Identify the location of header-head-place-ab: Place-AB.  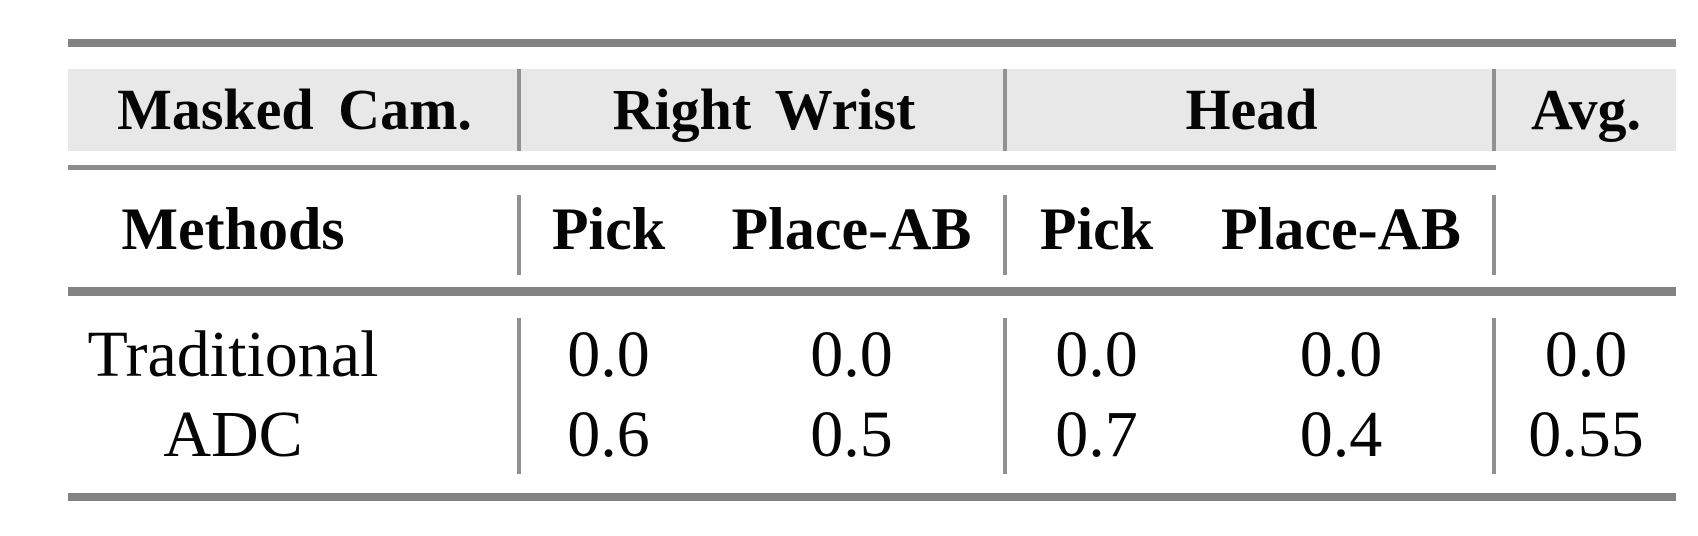
(1341, 228).